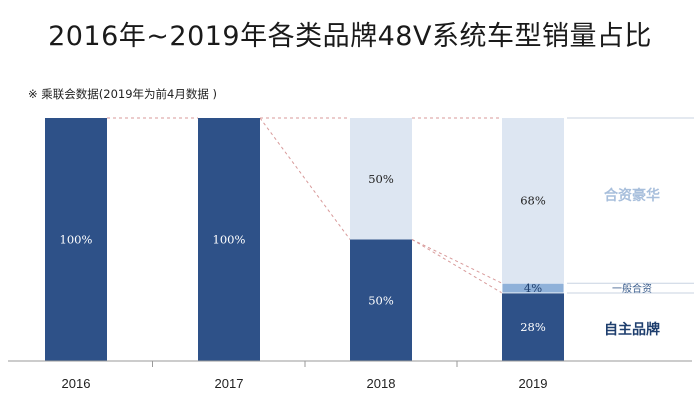  I want to click on data-label-2017-series-0: 100%, so click(229, 240).